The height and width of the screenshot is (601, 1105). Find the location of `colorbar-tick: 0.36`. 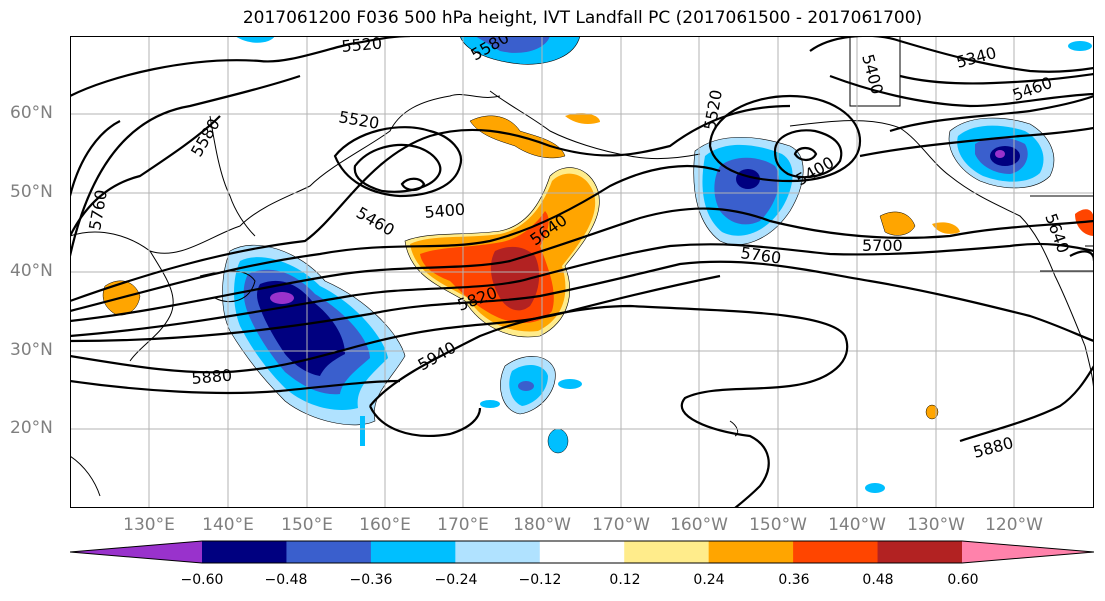

colorbar-tick: 0.36 is located at coordinates (794, 580).